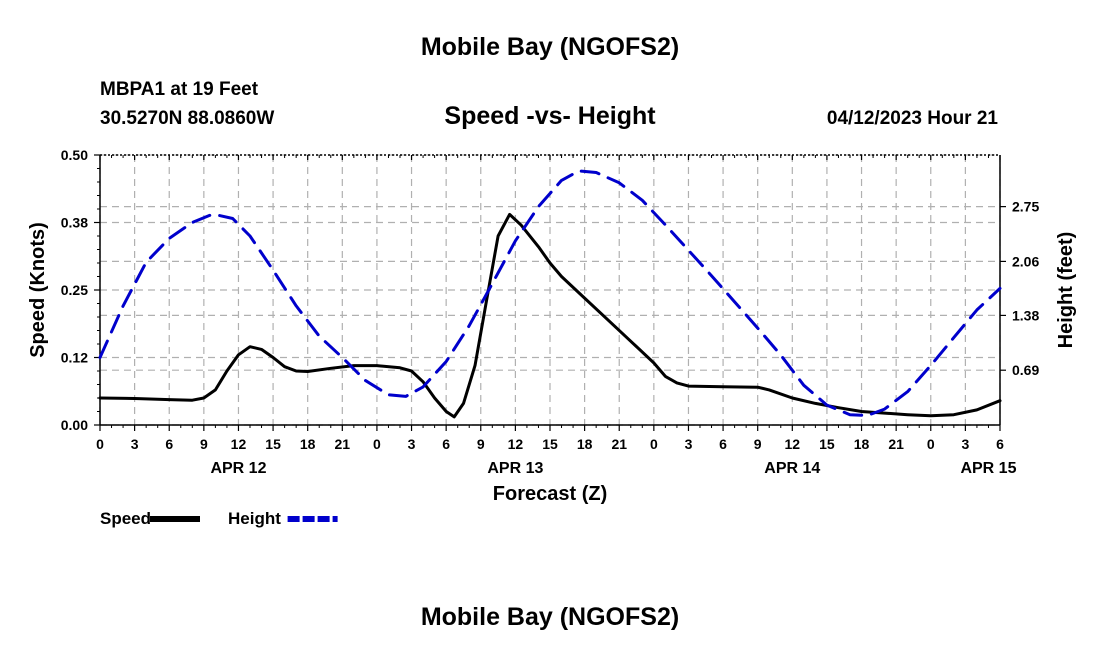 The image size is (1100, 650). Describe the element at coordinates (988, 468) in the screenshot. I see `date-label: APR 15` at that location.